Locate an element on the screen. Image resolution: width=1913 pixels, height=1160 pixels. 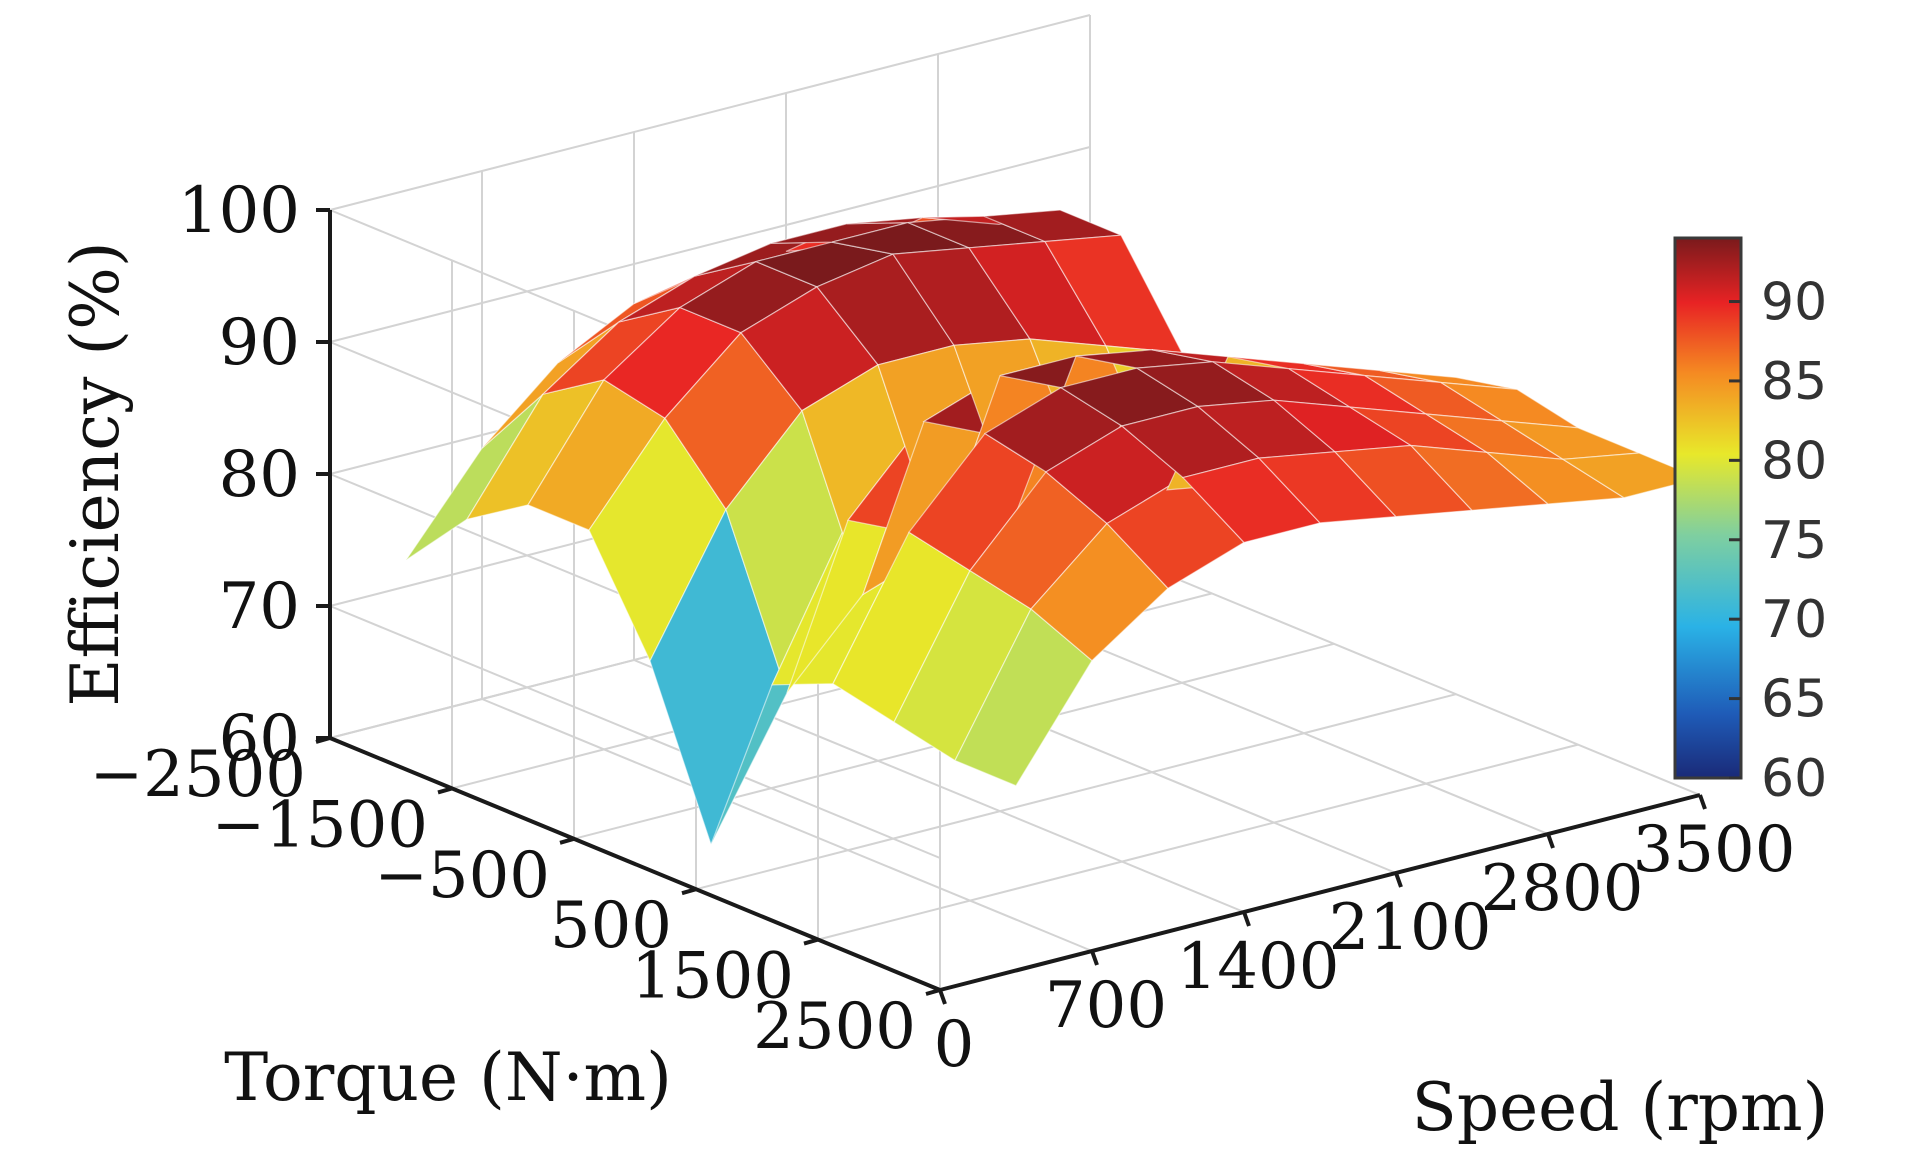
colorbar: 60 65 70 75 80 85 90 is located at coordinates (1750, 522).